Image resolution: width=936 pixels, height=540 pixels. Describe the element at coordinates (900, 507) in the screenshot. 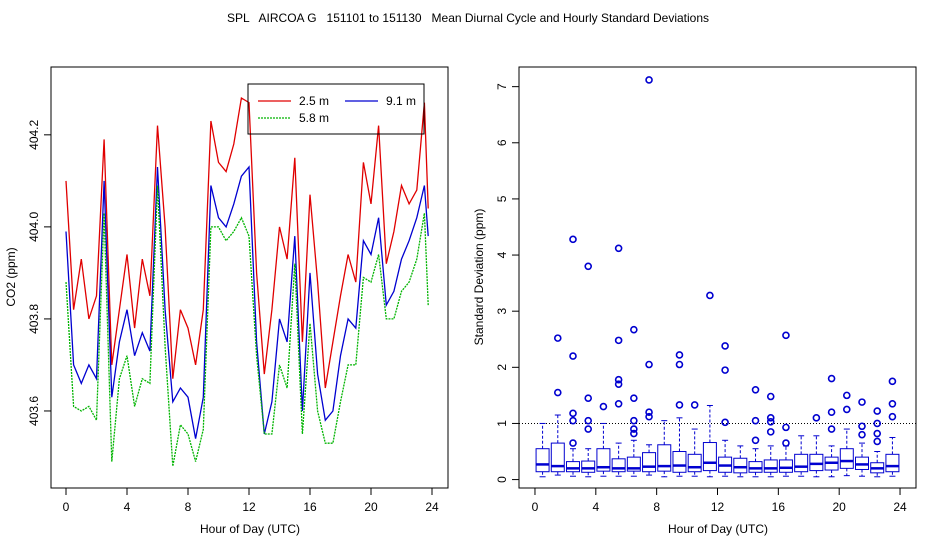

I see `std-x-tick-label: 24` at that location.